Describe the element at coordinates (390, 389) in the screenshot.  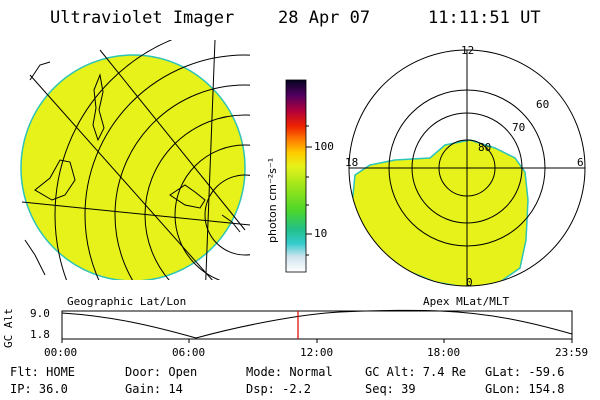
I see `status-seq: Seq: 39` at that location.